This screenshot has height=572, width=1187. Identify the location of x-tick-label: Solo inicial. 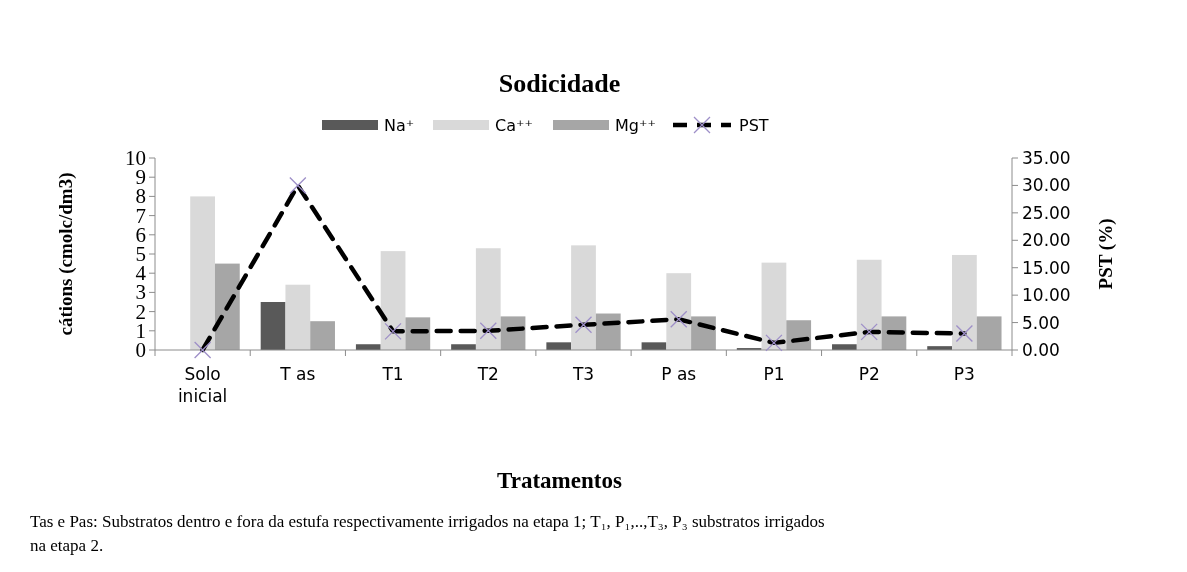
(202, 385).